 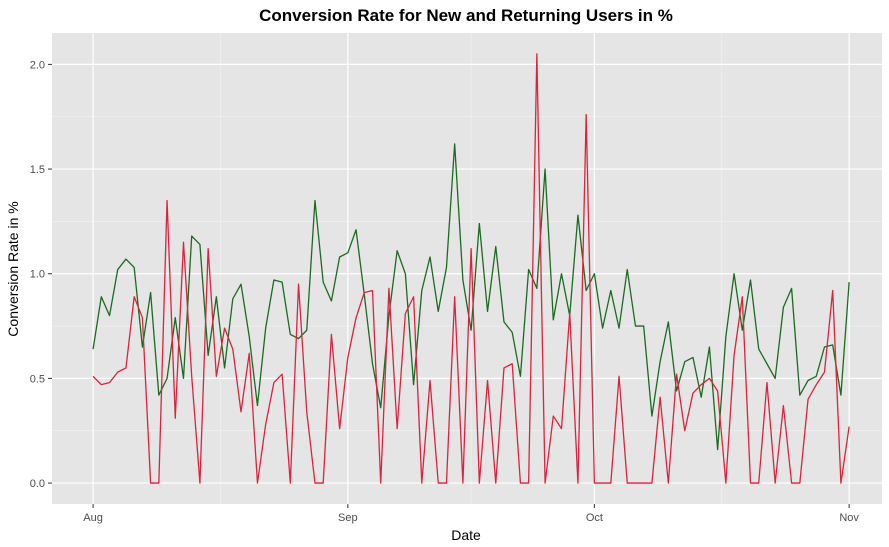 What do you see at coordinates (594, 518) in the screenshot?
I see `x-tick-label: Oct` at bounding box center [594, 518].